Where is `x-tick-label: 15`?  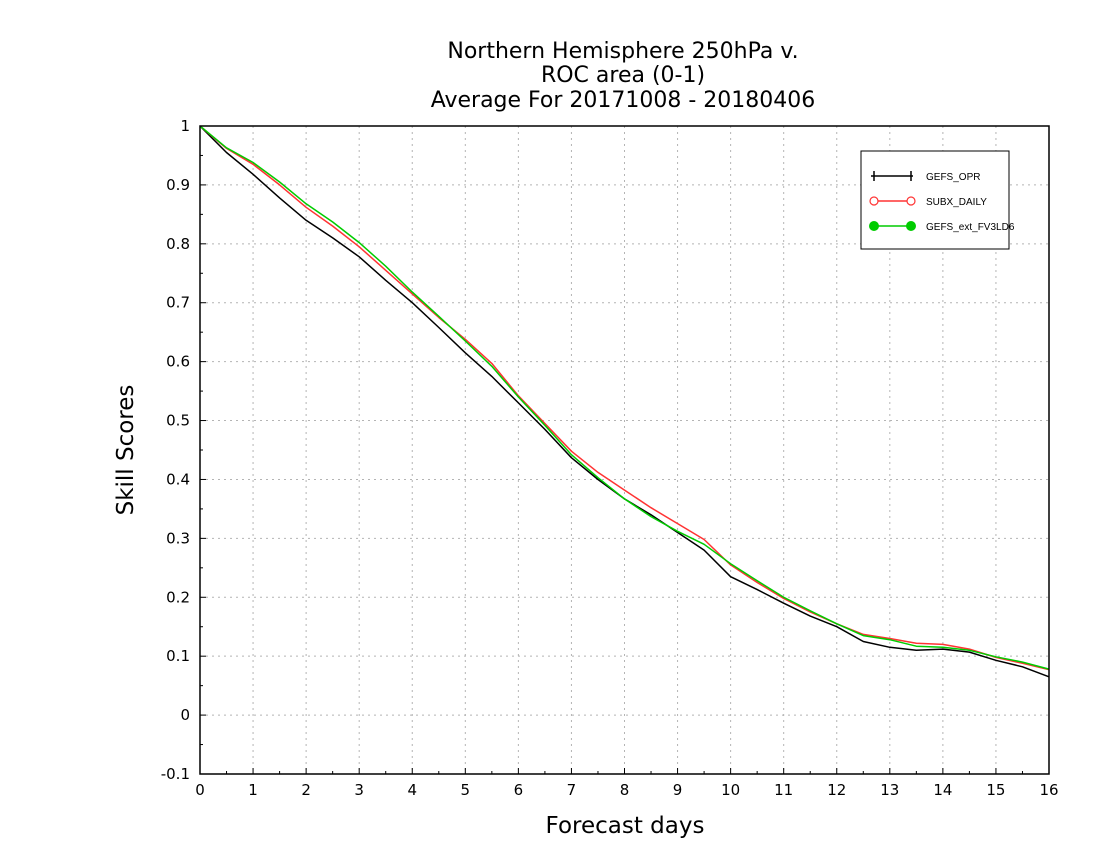
x-tick-label: 15 is located at coordinates (995, 790).